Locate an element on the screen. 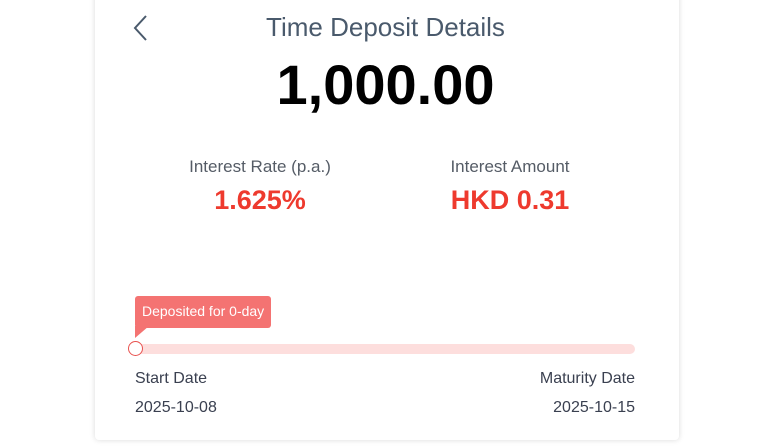 This screenshot has width=771, height=446. start-date-value: 2025-10-08 is located at coordinates (176, 407).